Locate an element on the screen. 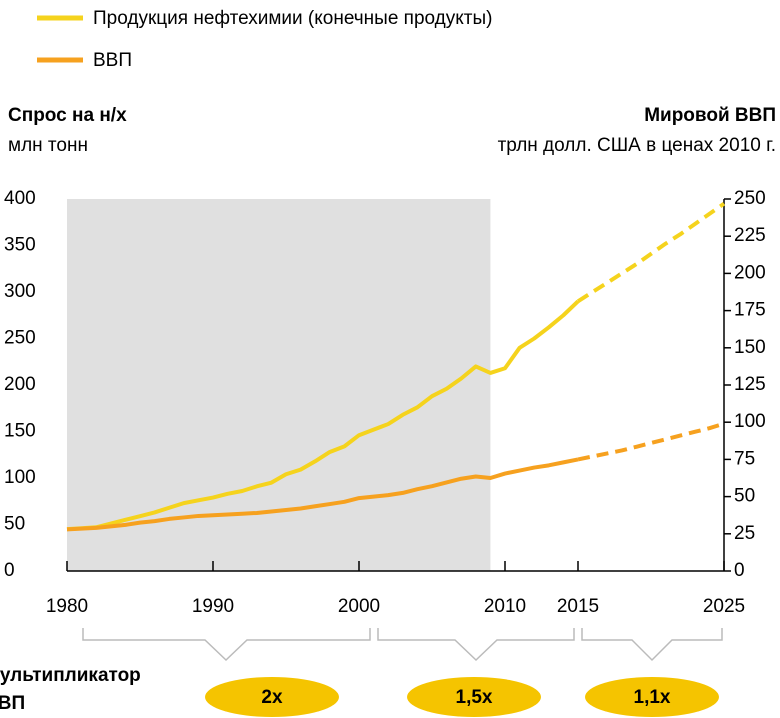  multiplier-value: 2x is located at coordinates (272, 697).